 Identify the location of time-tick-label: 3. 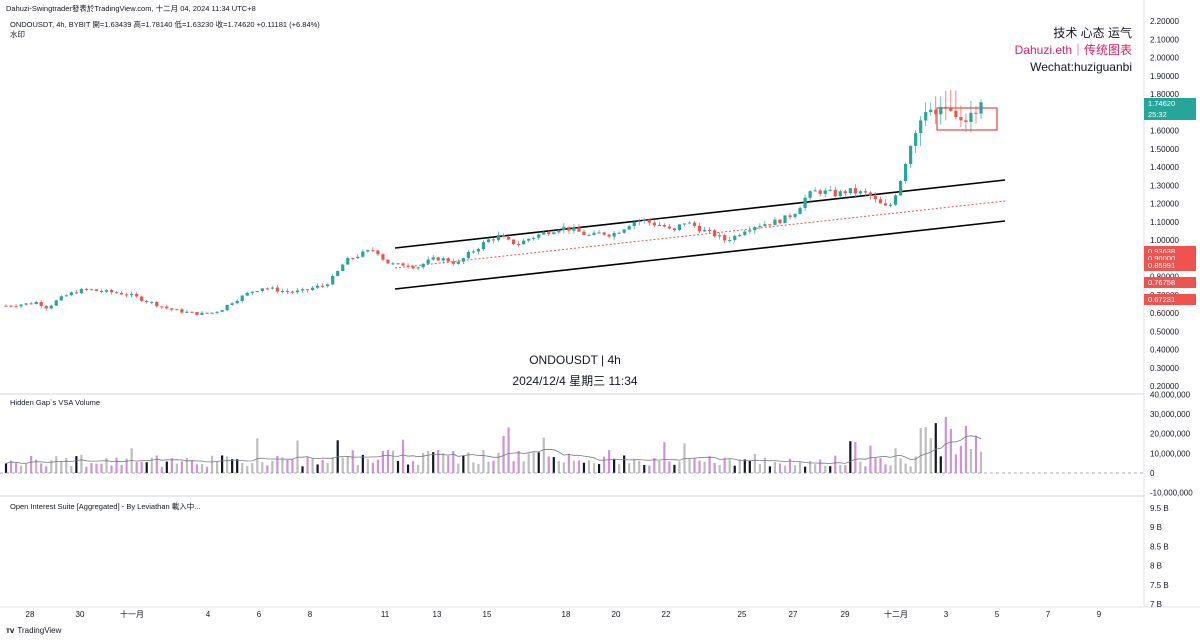
(946, 614).